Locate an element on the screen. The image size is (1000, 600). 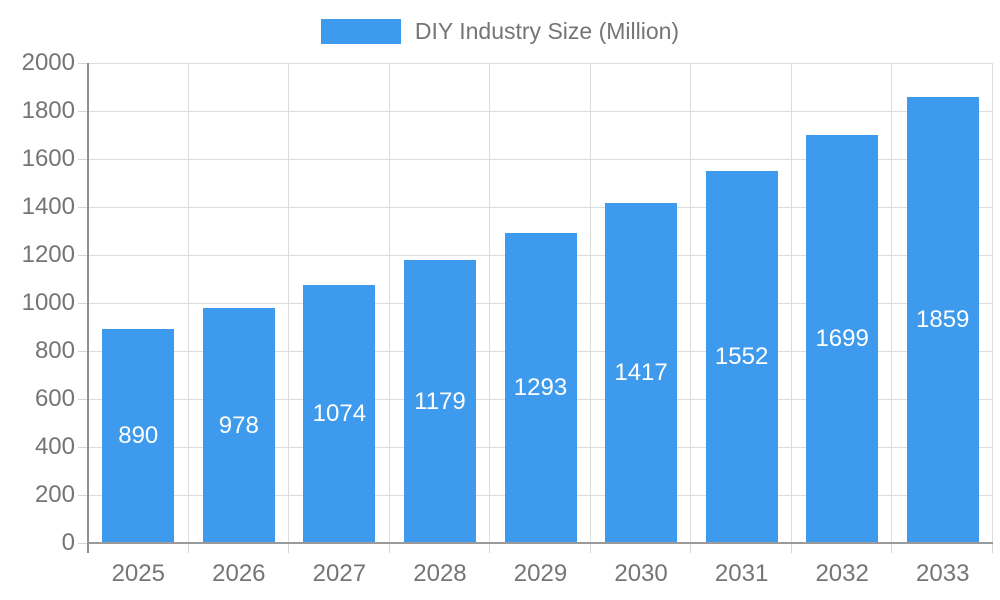
bar-2033: 1859 is located at coordinates (942, 319).